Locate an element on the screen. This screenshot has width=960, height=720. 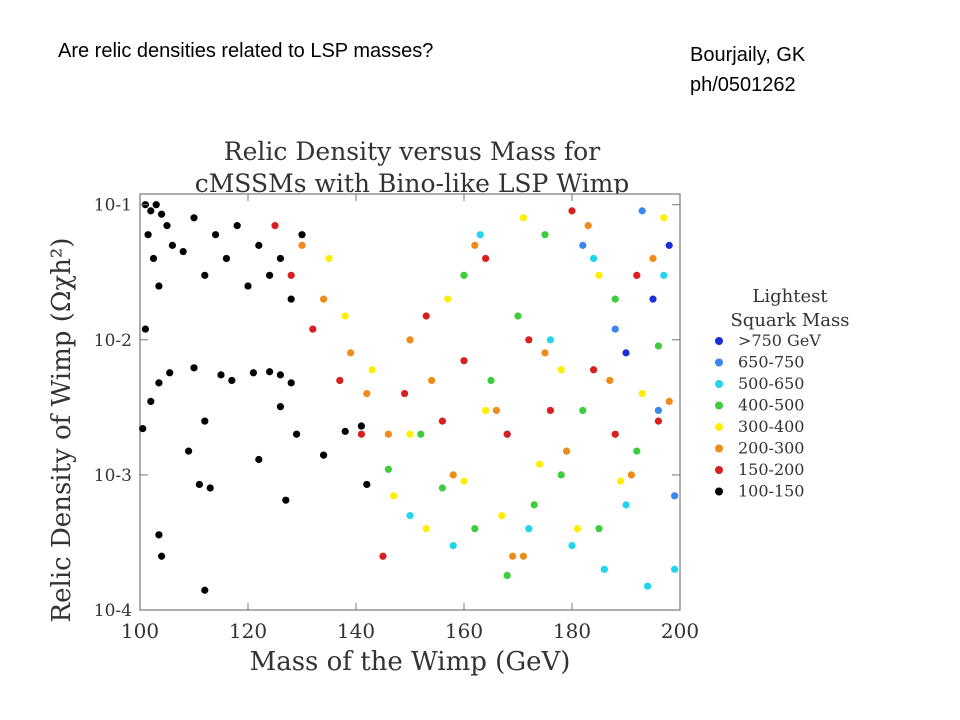
y-tick-label: 10-4 is located at coordinates (113, 611).